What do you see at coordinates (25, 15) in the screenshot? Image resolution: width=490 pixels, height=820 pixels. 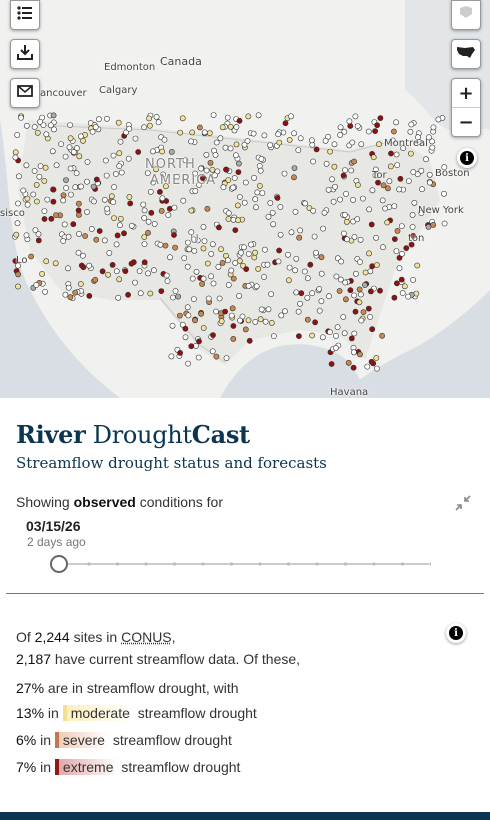 I see `legend-button` at bounding box center [25, 15].